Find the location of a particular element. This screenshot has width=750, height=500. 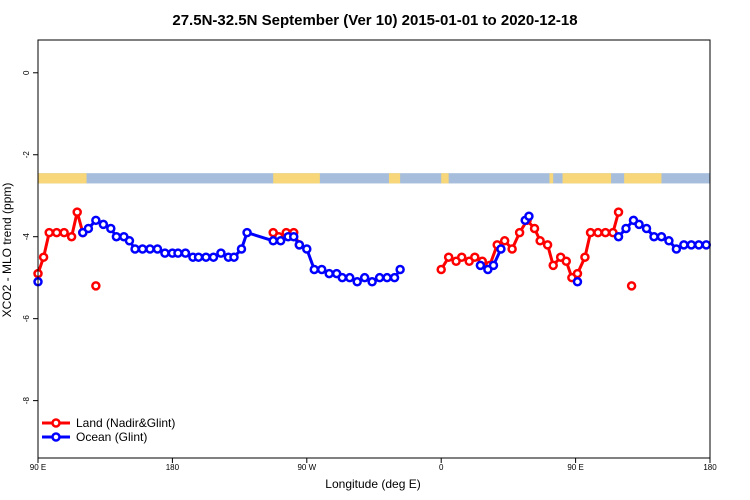

legend-entry-label: Ocean (Glint) is located at coordinates (111, 437).